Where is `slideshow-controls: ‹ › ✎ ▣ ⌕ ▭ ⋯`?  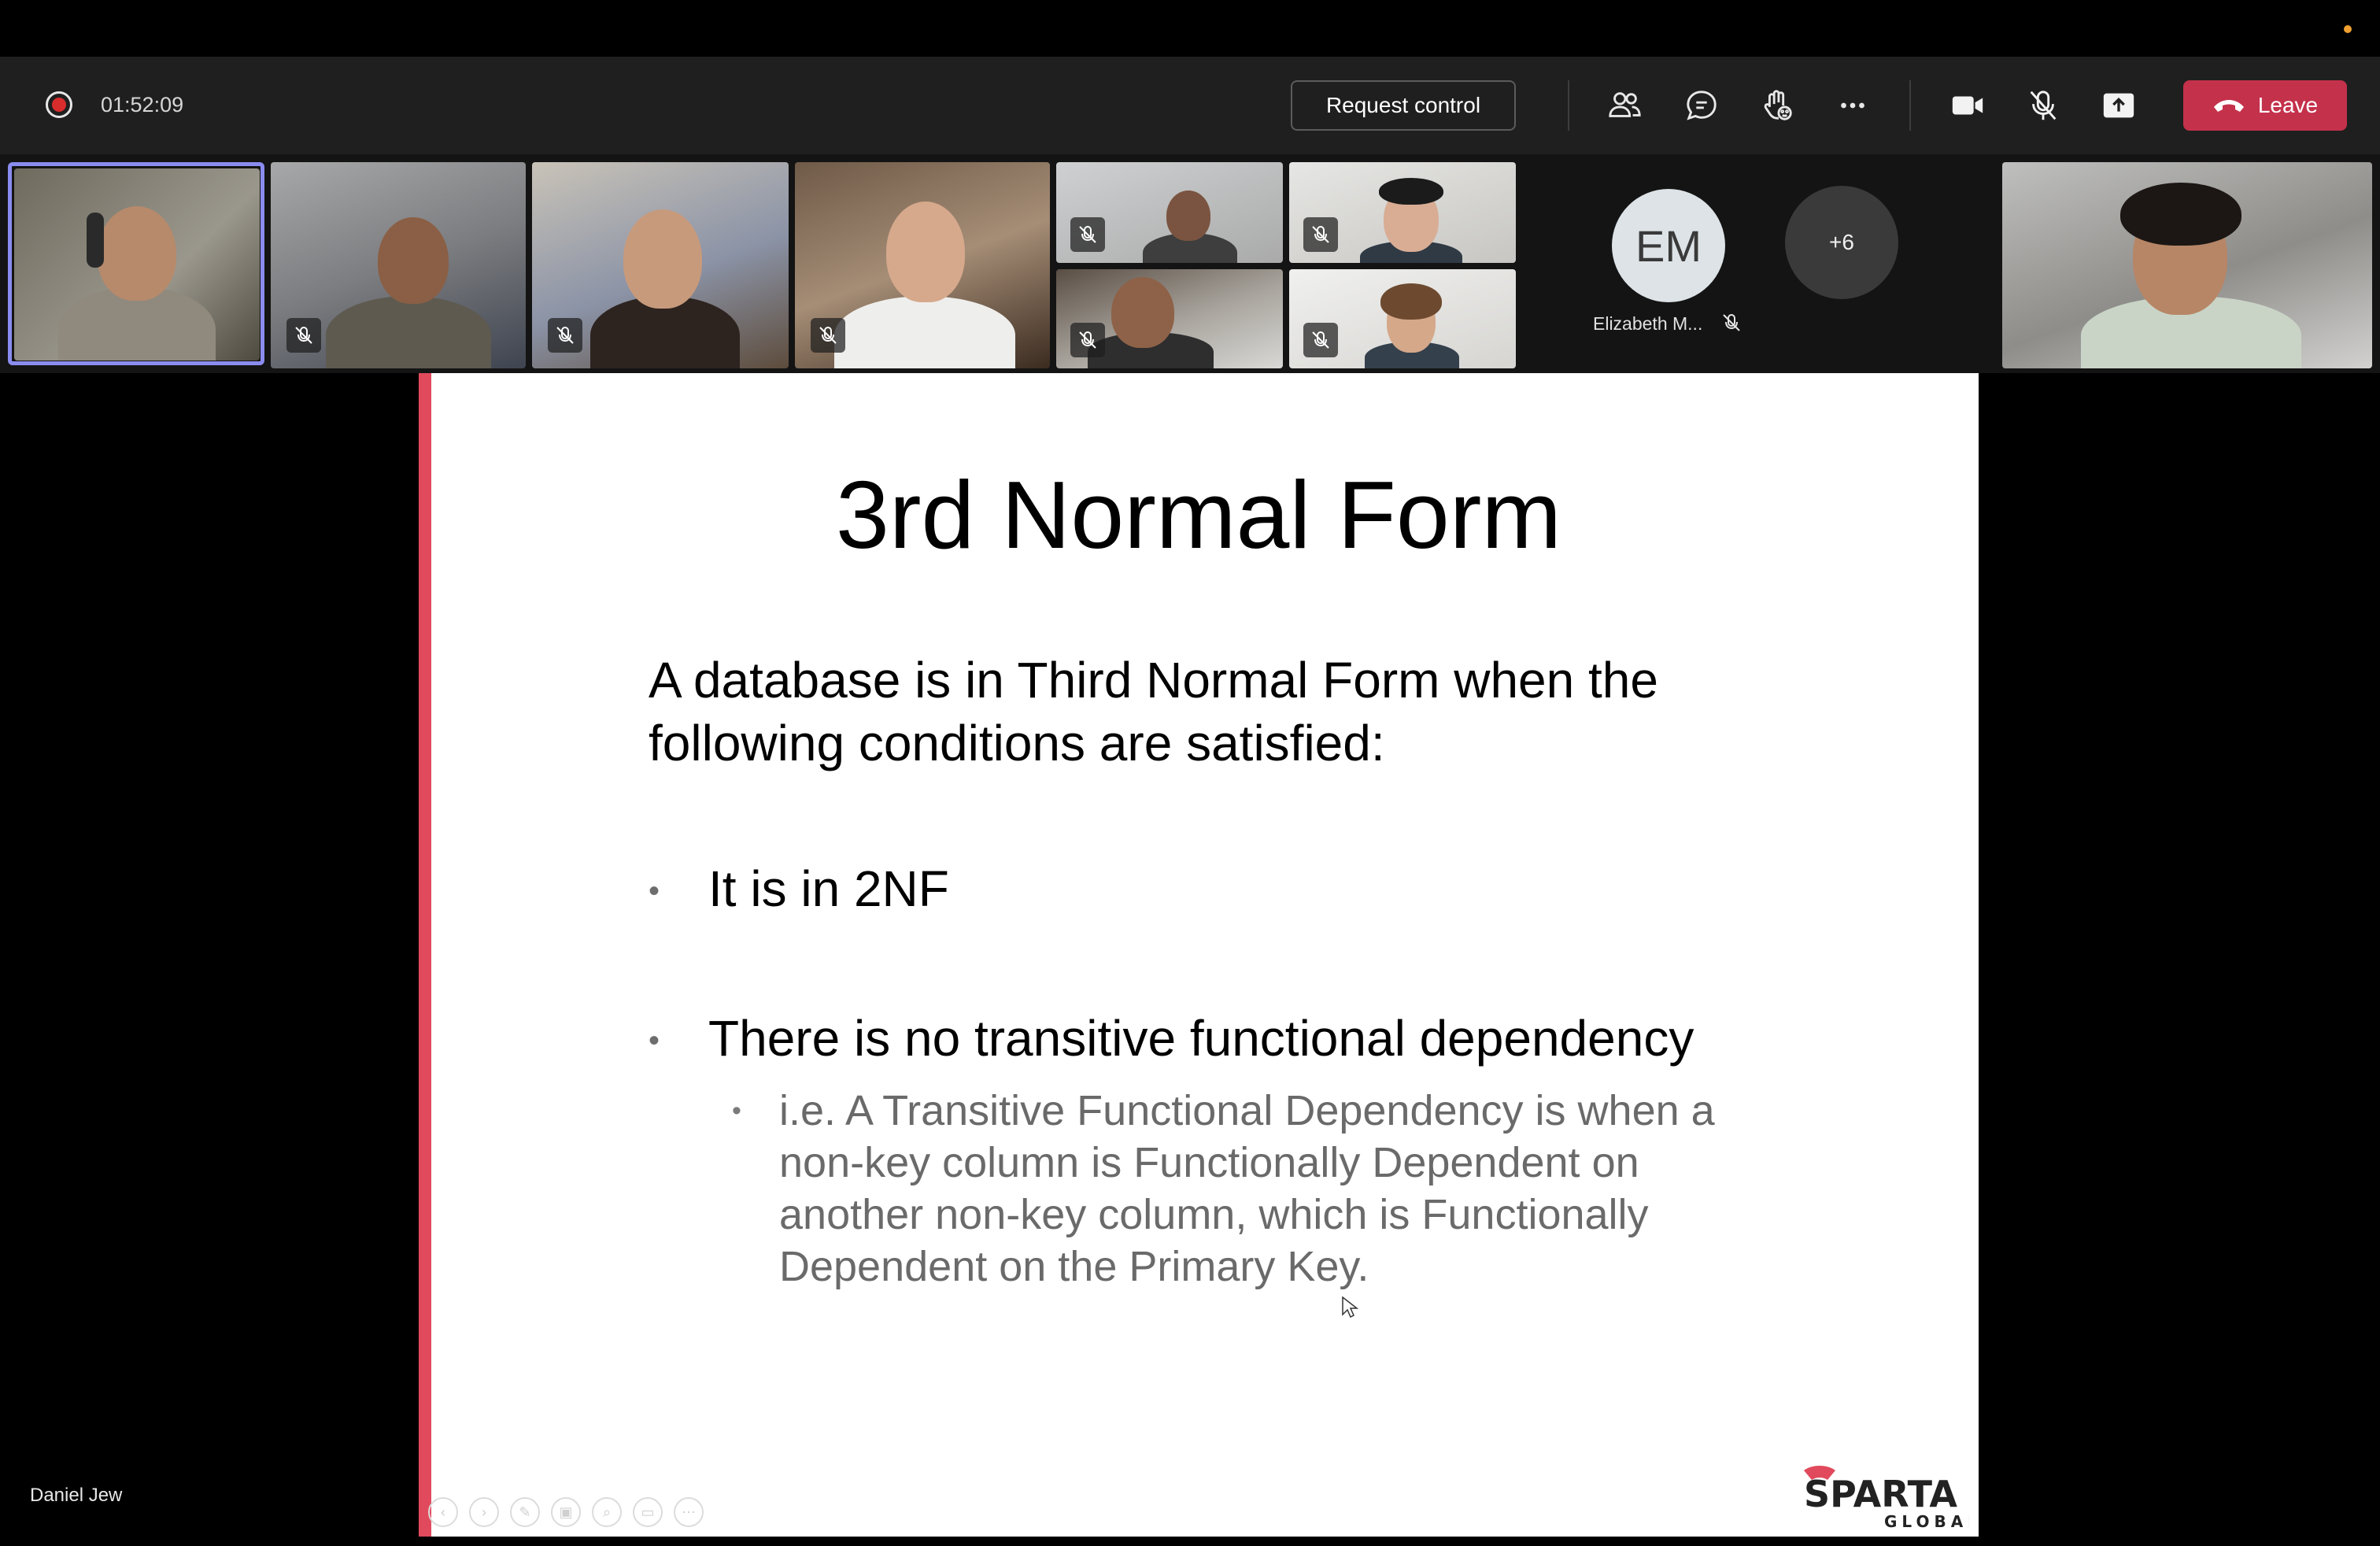
slideshow-controls: ‹ › ✎ ▣ ⌕ ▭ ⋯ is located at coordinates (566, 1512).